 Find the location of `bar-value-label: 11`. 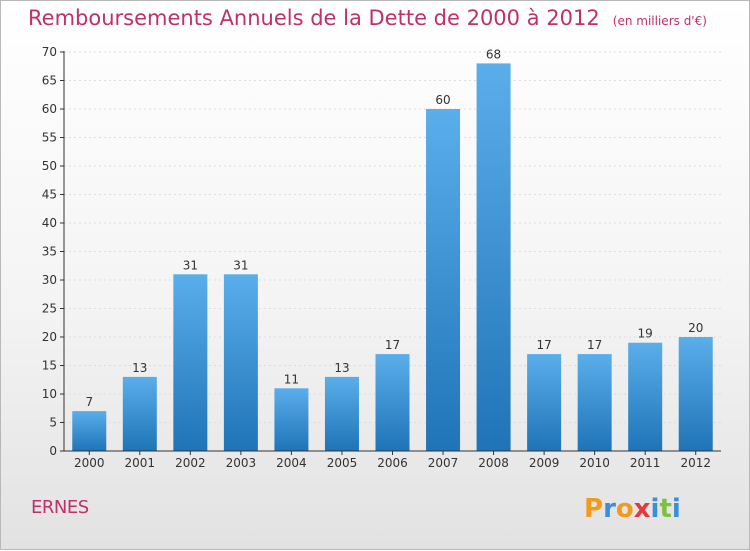

bar-value-label: 11 is located at coordinates (291, 379).